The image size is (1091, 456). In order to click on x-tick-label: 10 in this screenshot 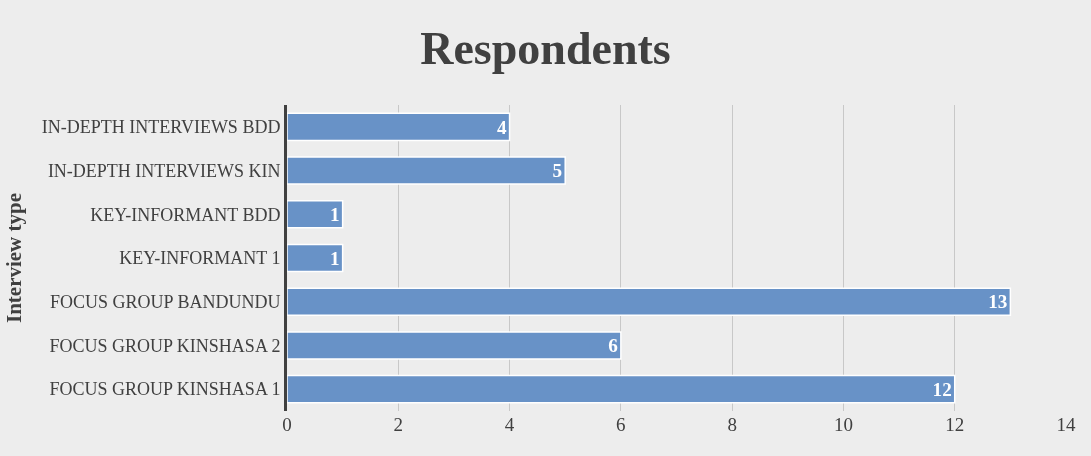, I will do `click(843, 424)`.